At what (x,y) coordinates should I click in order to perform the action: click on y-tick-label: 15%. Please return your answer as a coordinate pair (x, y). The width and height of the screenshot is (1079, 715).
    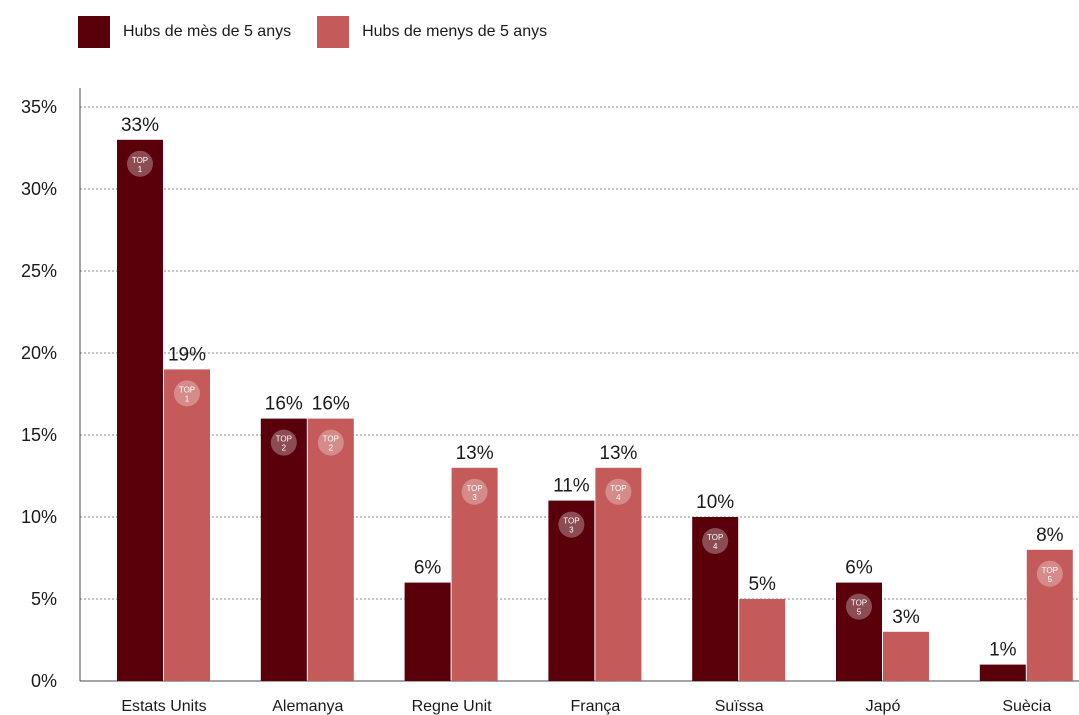
    Looking at the image, I should click on (39, 435).